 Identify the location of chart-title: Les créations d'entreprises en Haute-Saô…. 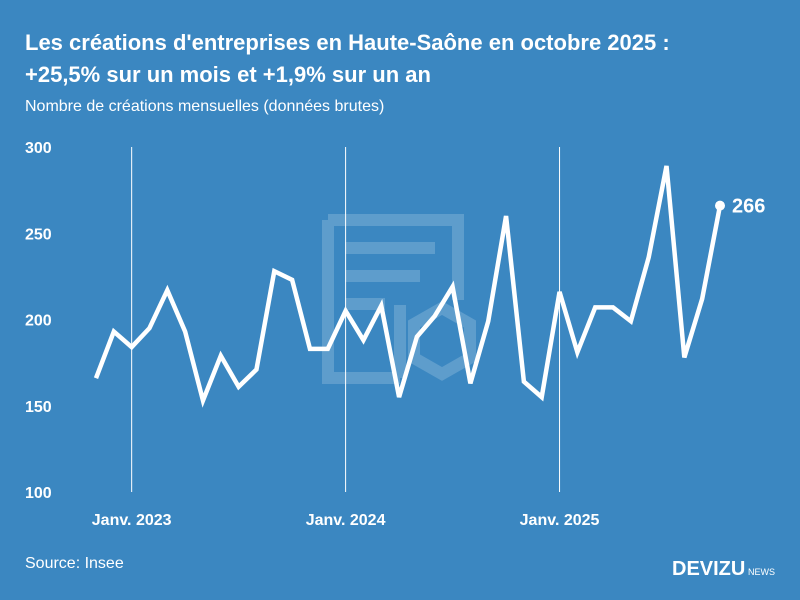
(347, 42).